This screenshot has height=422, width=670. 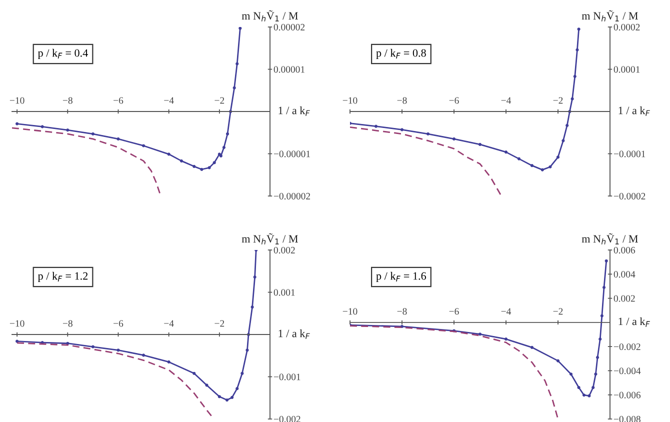 What do you see at coordinates (63, 277) in the screenshot?
I see `annotation: p / k$_{F}$ = 1.2` at bounding box center [63, 277].